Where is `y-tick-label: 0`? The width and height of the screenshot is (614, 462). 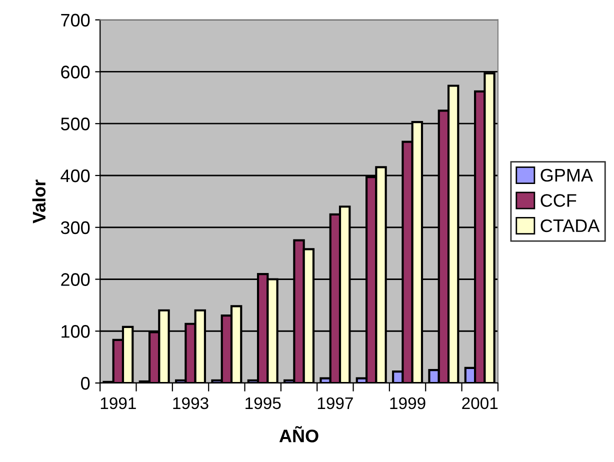
y-tick-label: 0 is located at coordinates (85, 383).